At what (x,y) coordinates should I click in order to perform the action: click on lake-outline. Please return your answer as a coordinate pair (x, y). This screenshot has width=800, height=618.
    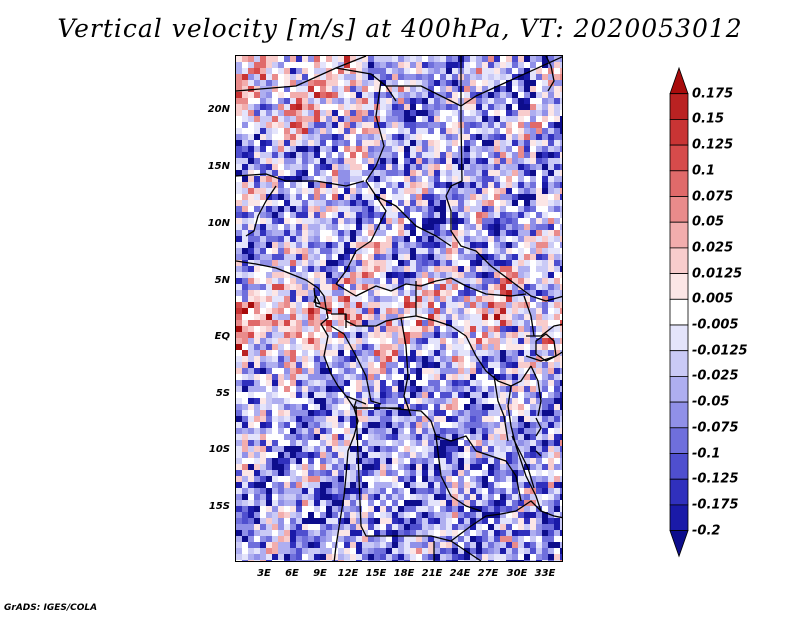
    Looking at the image, I should click on (538, 453).